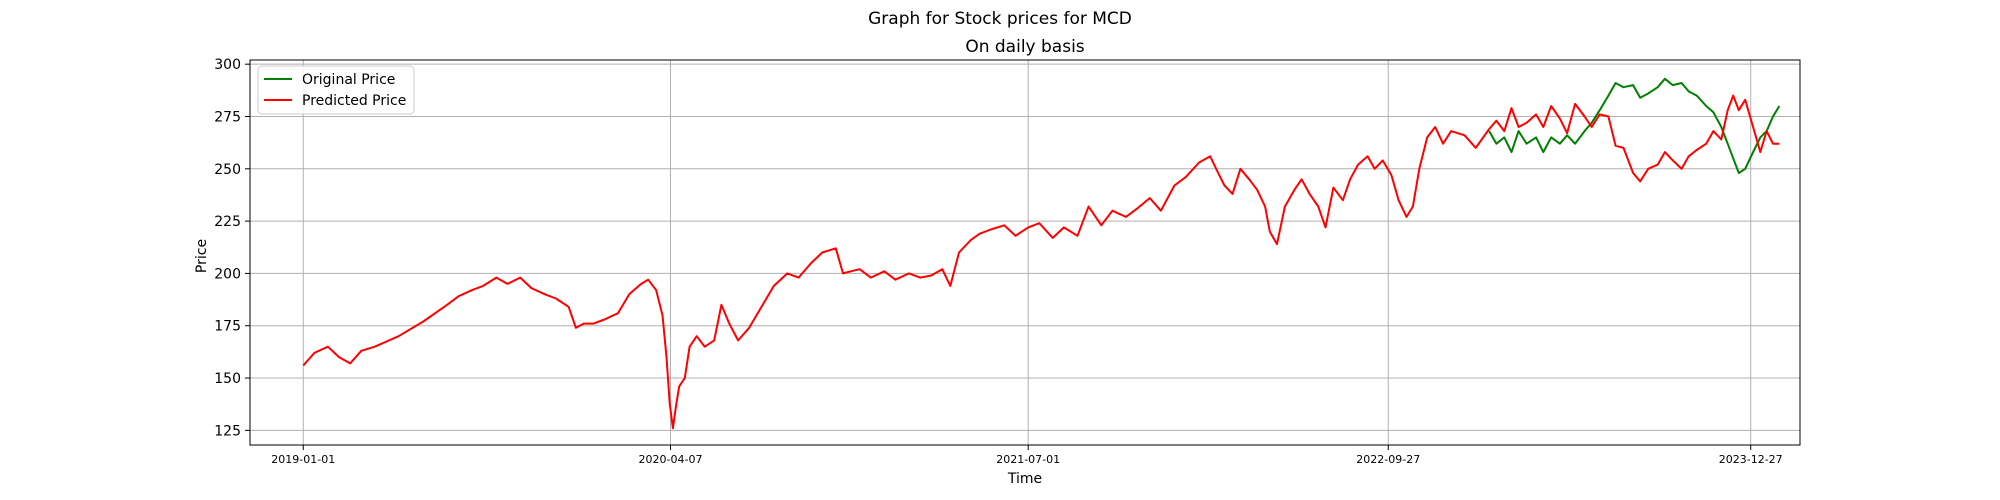  Describe the element at coordinates (1024, 479) in the screenshot. I see `x-axis-label: Time` at that location.